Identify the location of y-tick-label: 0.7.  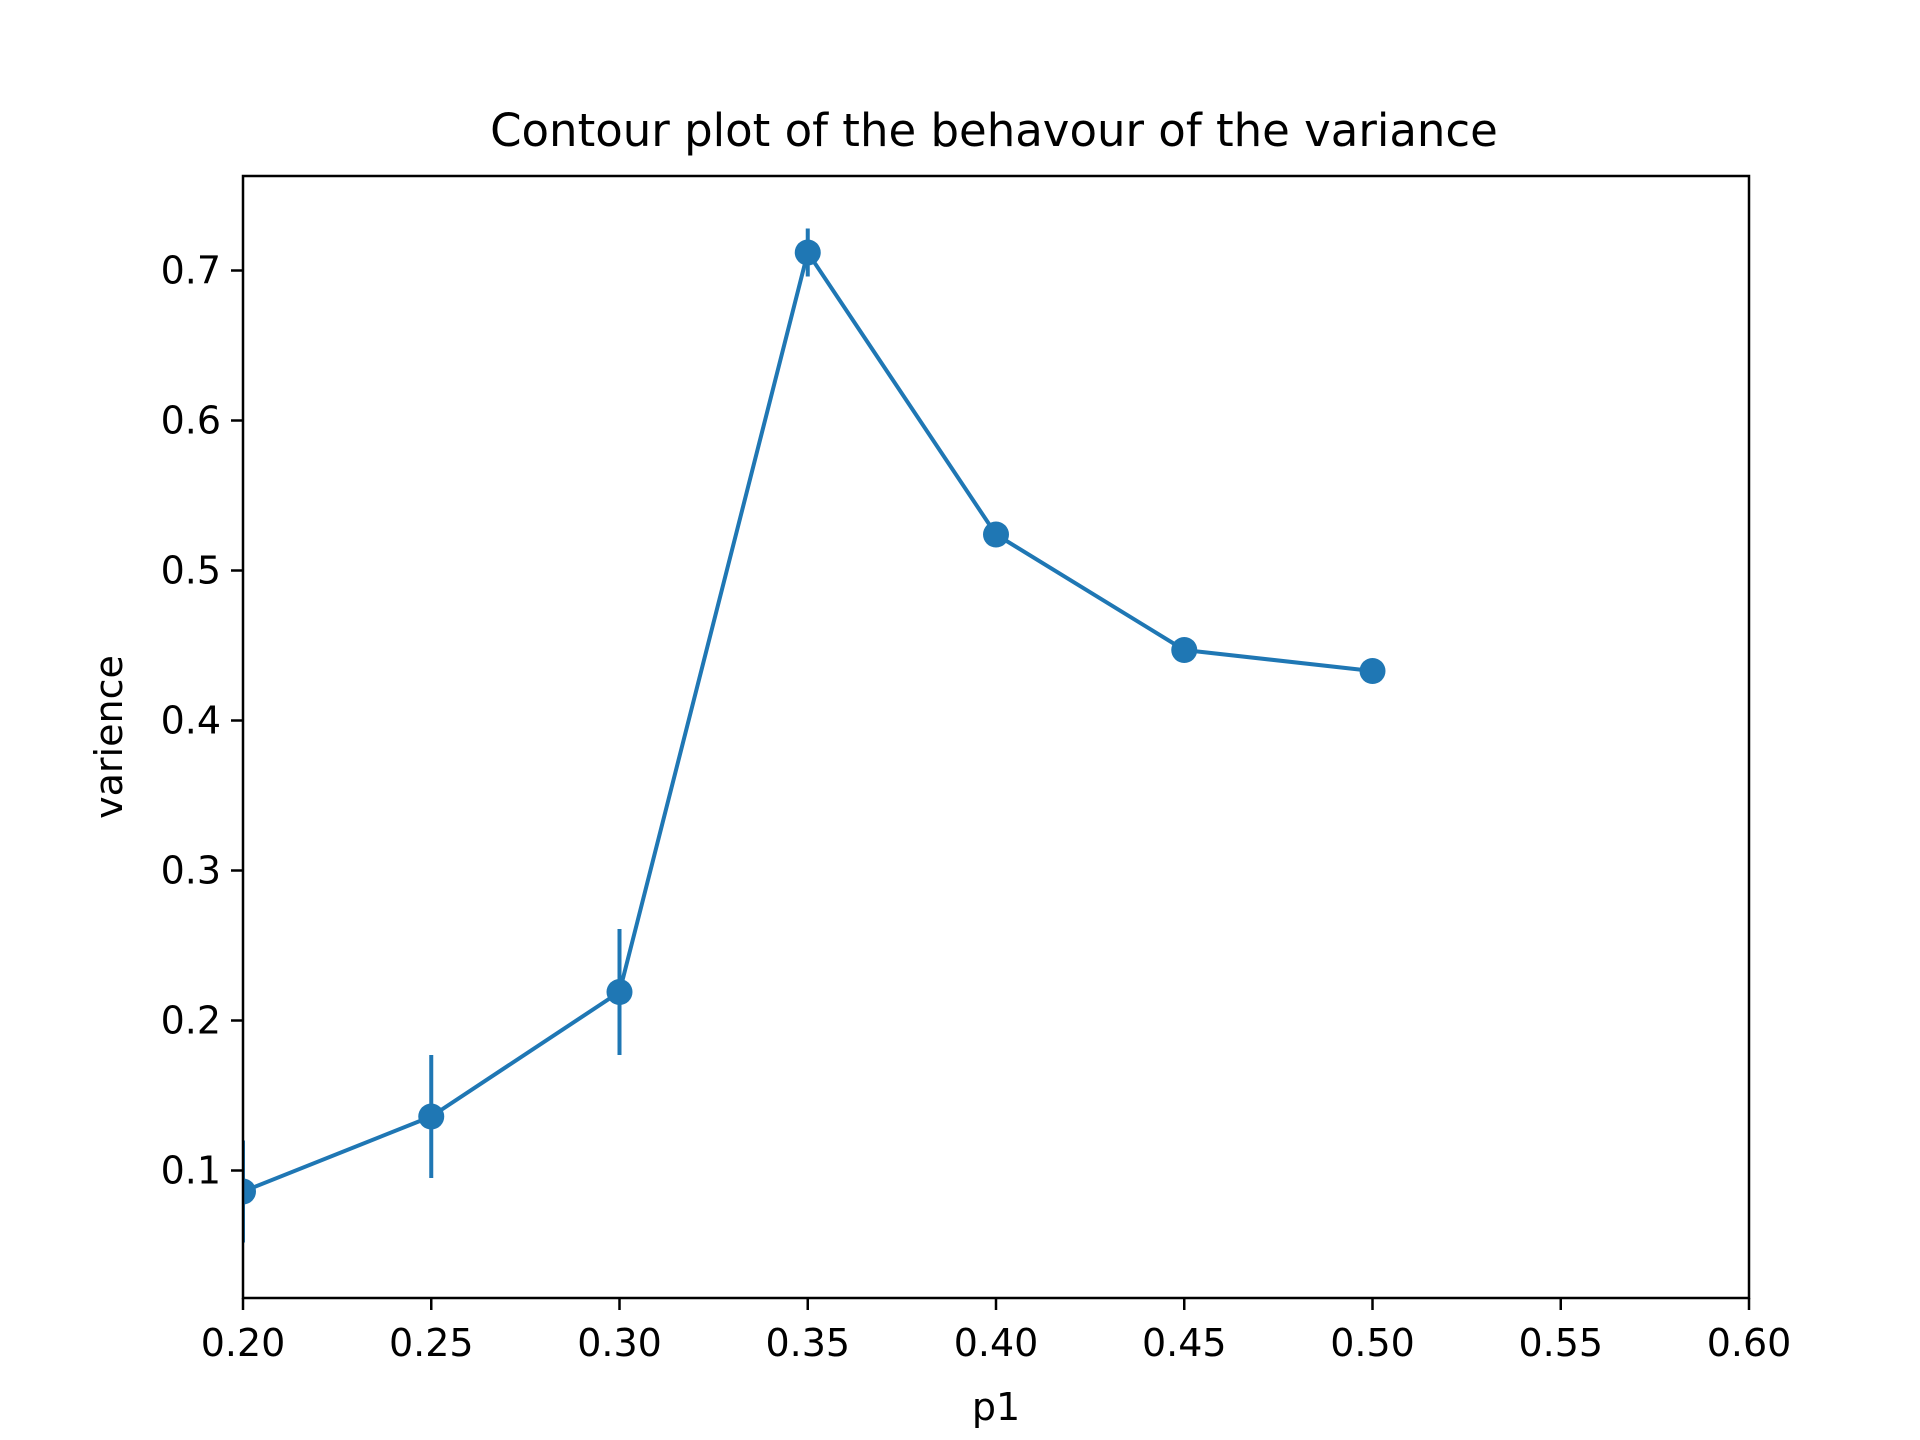
(191, 271).